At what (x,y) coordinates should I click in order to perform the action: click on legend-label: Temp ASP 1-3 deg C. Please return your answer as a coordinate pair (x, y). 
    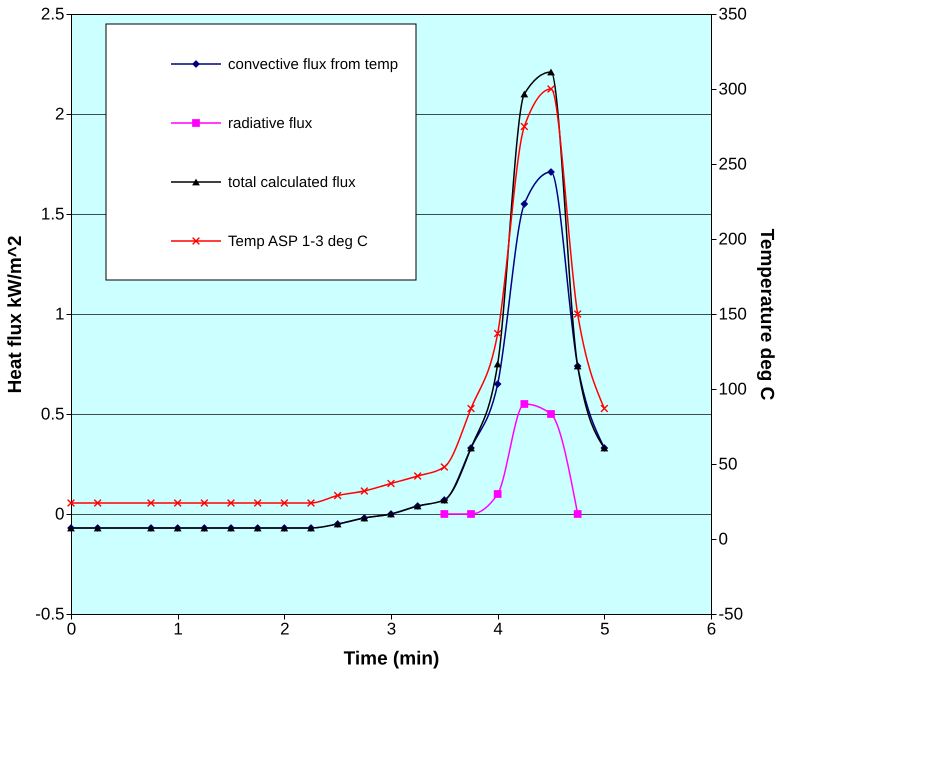
    Looking at the image, I should click on (298, 241).